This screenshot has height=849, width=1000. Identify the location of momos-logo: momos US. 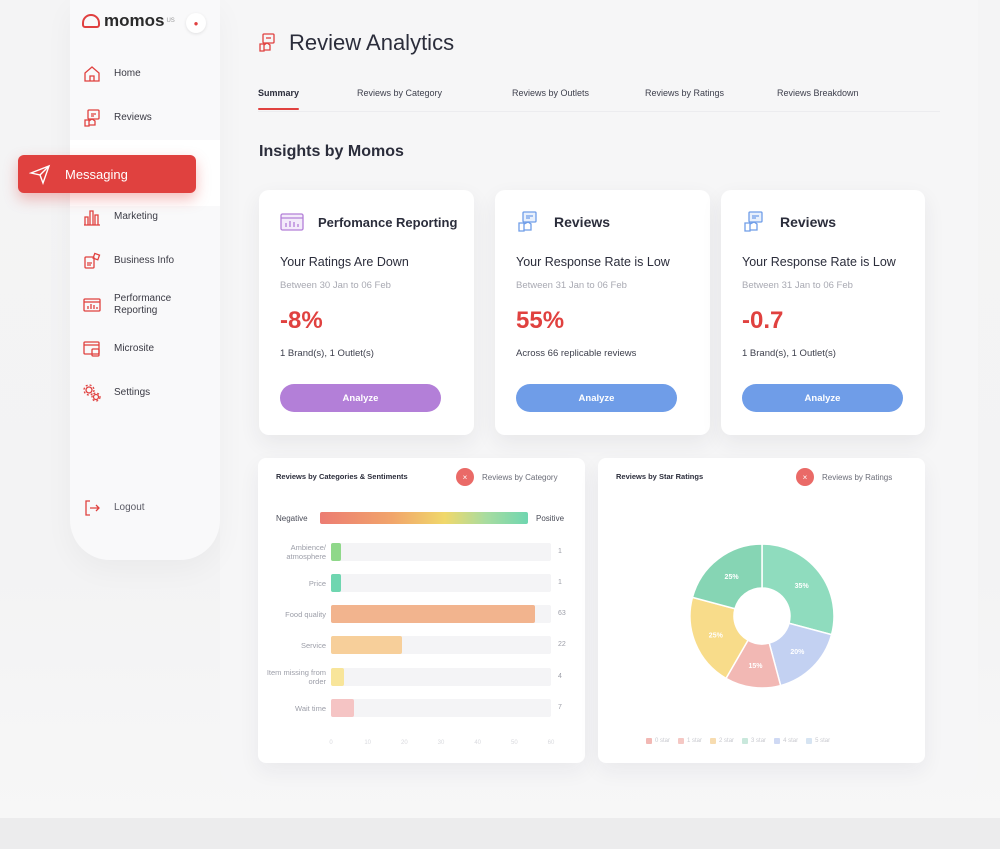
(128, 21).